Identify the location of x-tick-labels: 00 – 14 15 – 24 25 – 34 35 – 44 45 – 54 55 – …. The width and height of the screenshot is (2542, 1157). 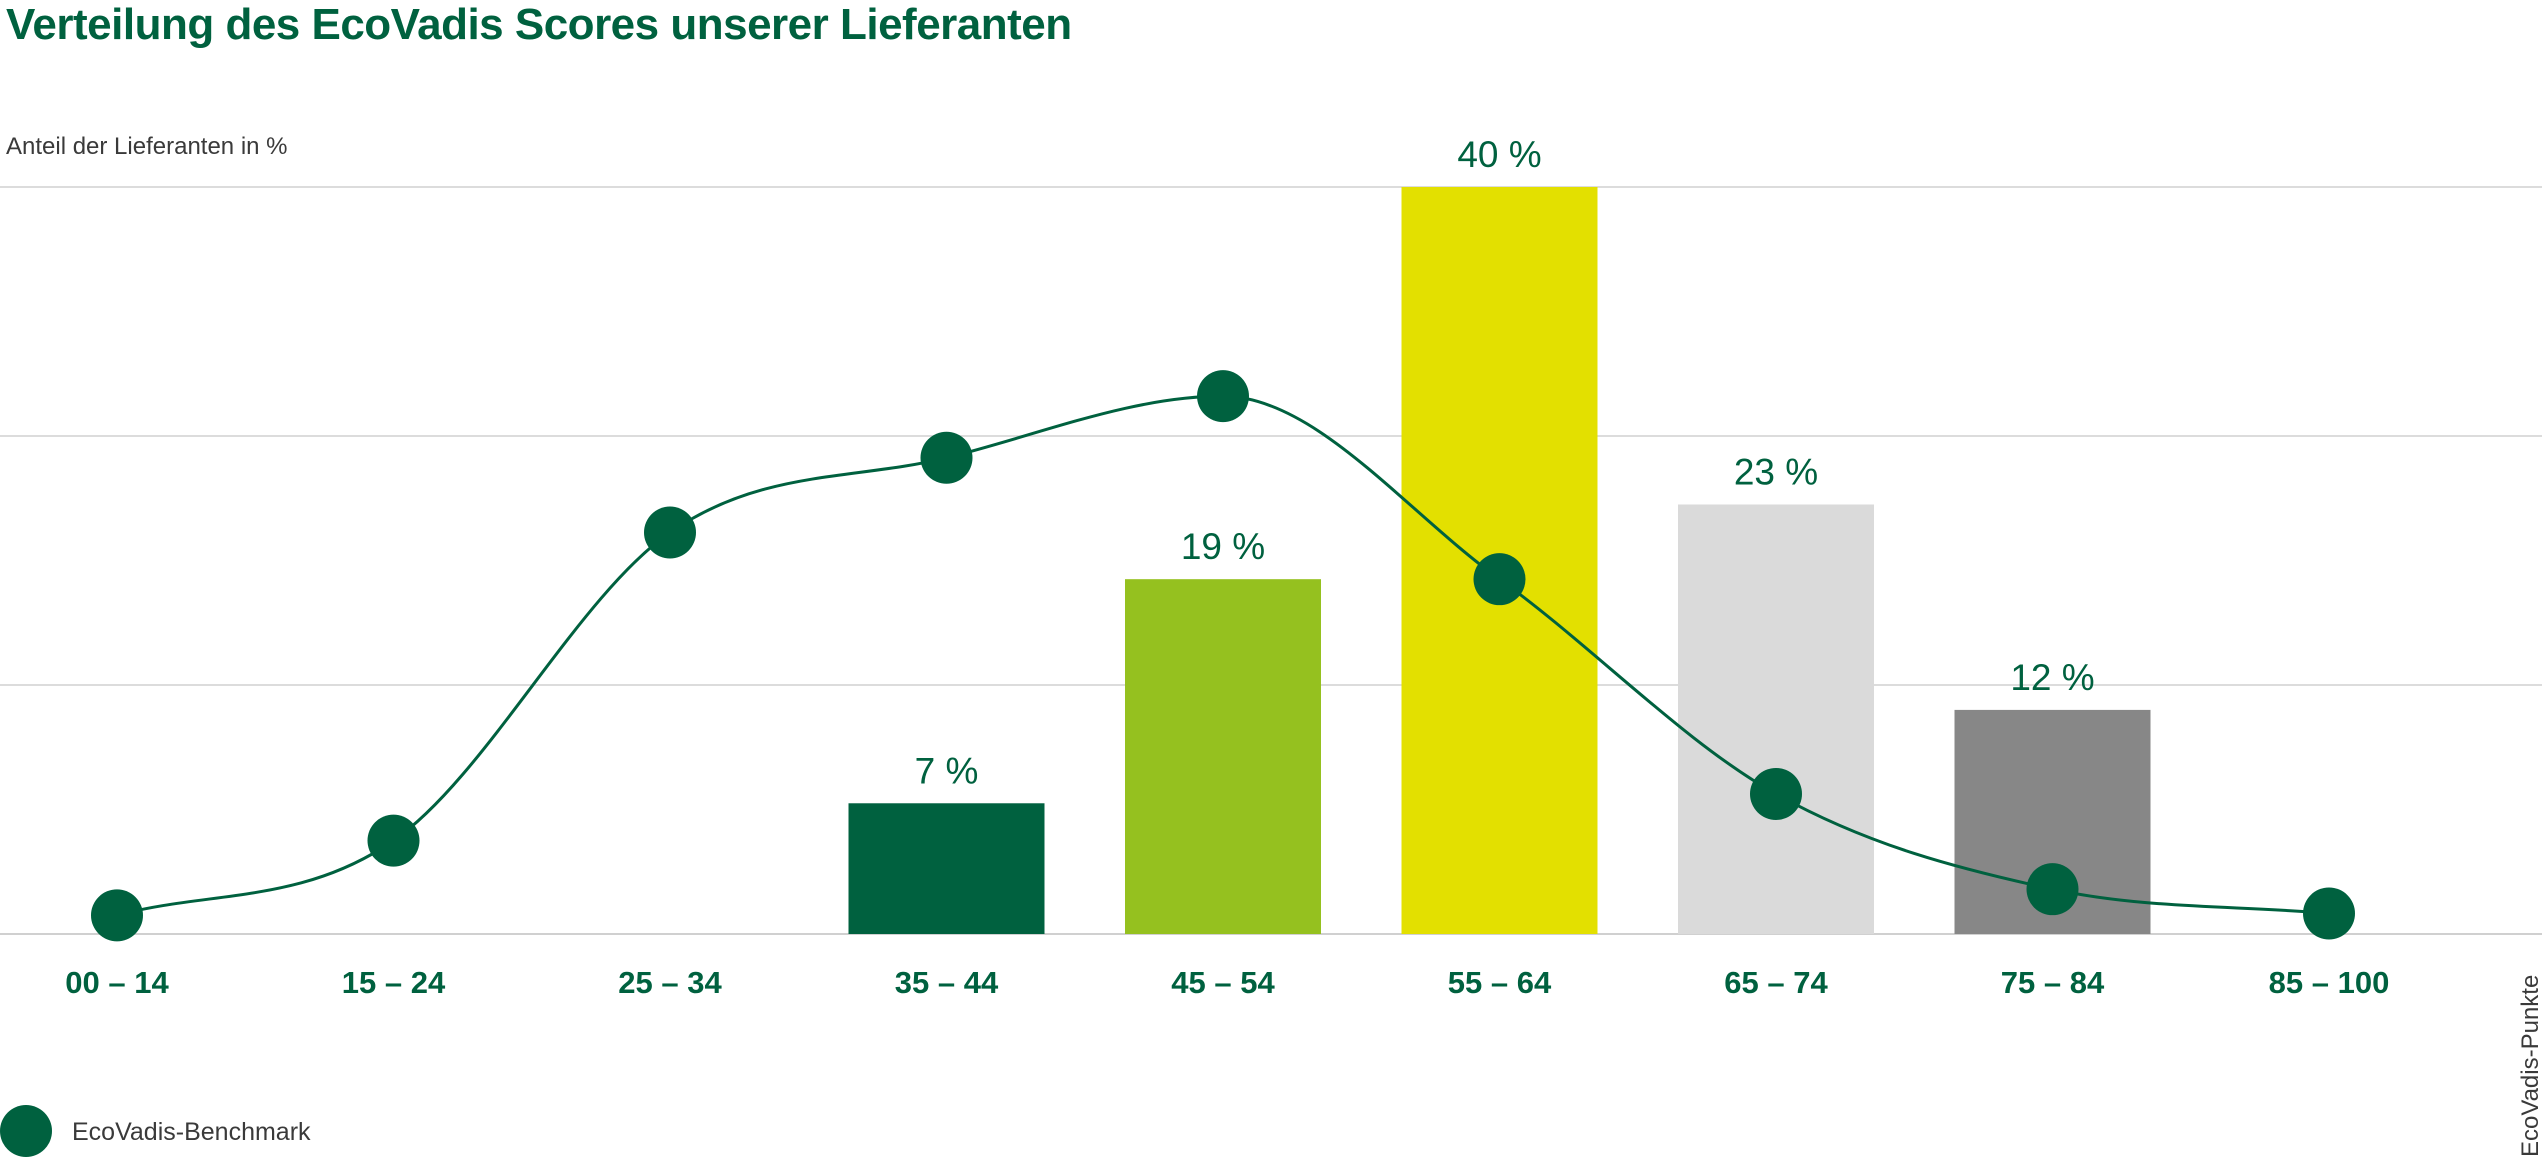
(1227, 982).